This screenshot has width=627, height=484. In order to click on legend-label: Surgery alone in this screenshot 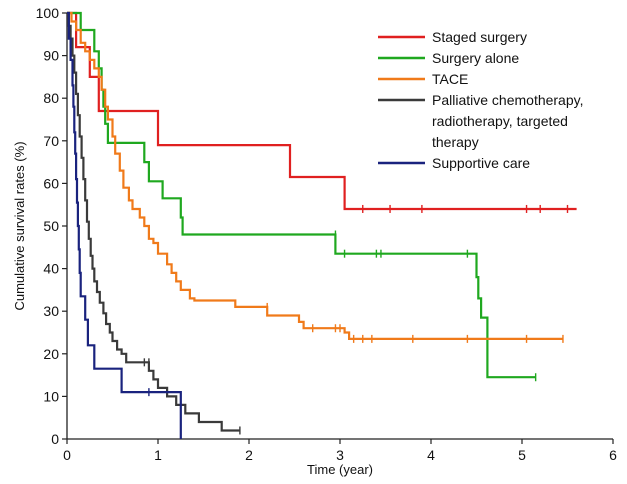, I will do `click(475, 58)`.